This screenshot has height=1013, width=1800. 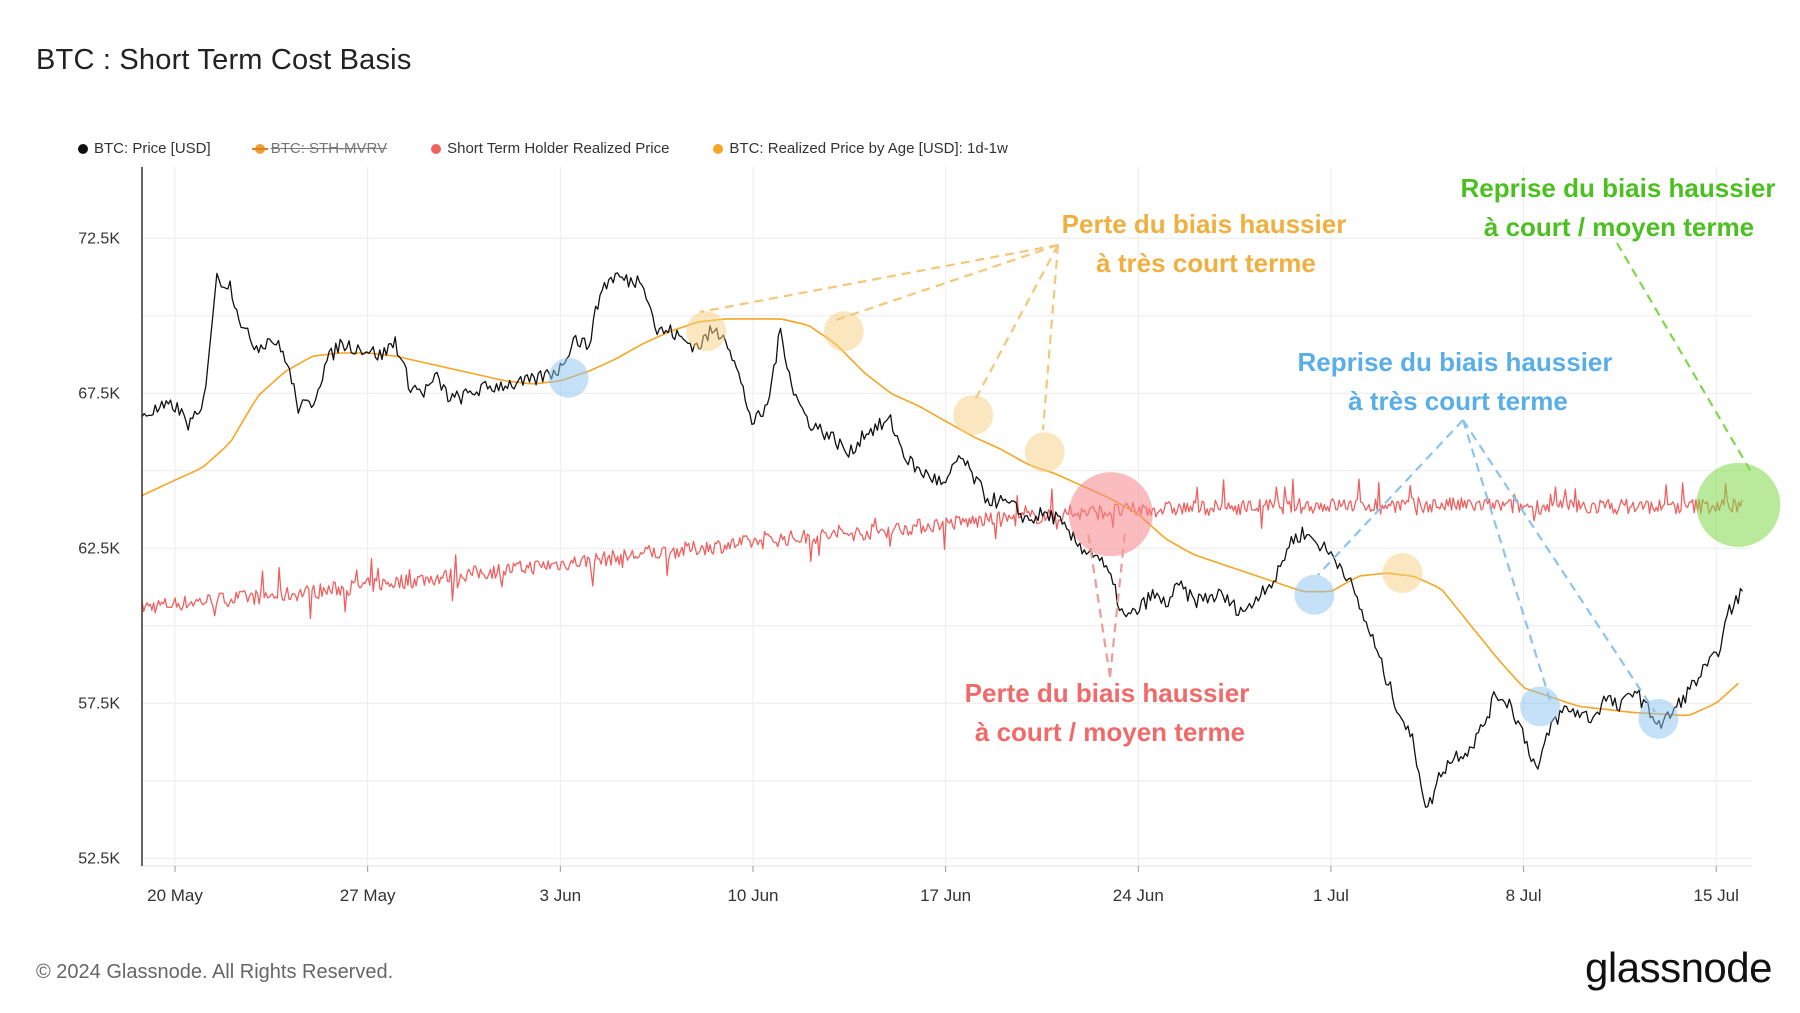 I want to click on x-tick-label: 17 Jun, so click(x=945, y=895).